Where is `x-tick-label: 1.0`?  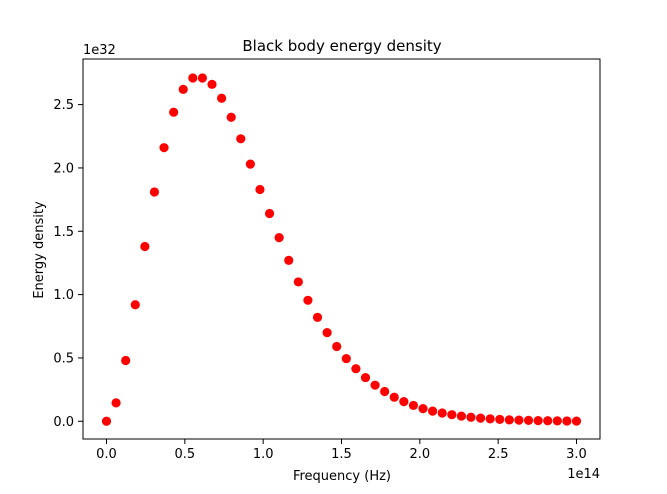 x-tick-label: 1.0 is located at coordinates (263, 454).